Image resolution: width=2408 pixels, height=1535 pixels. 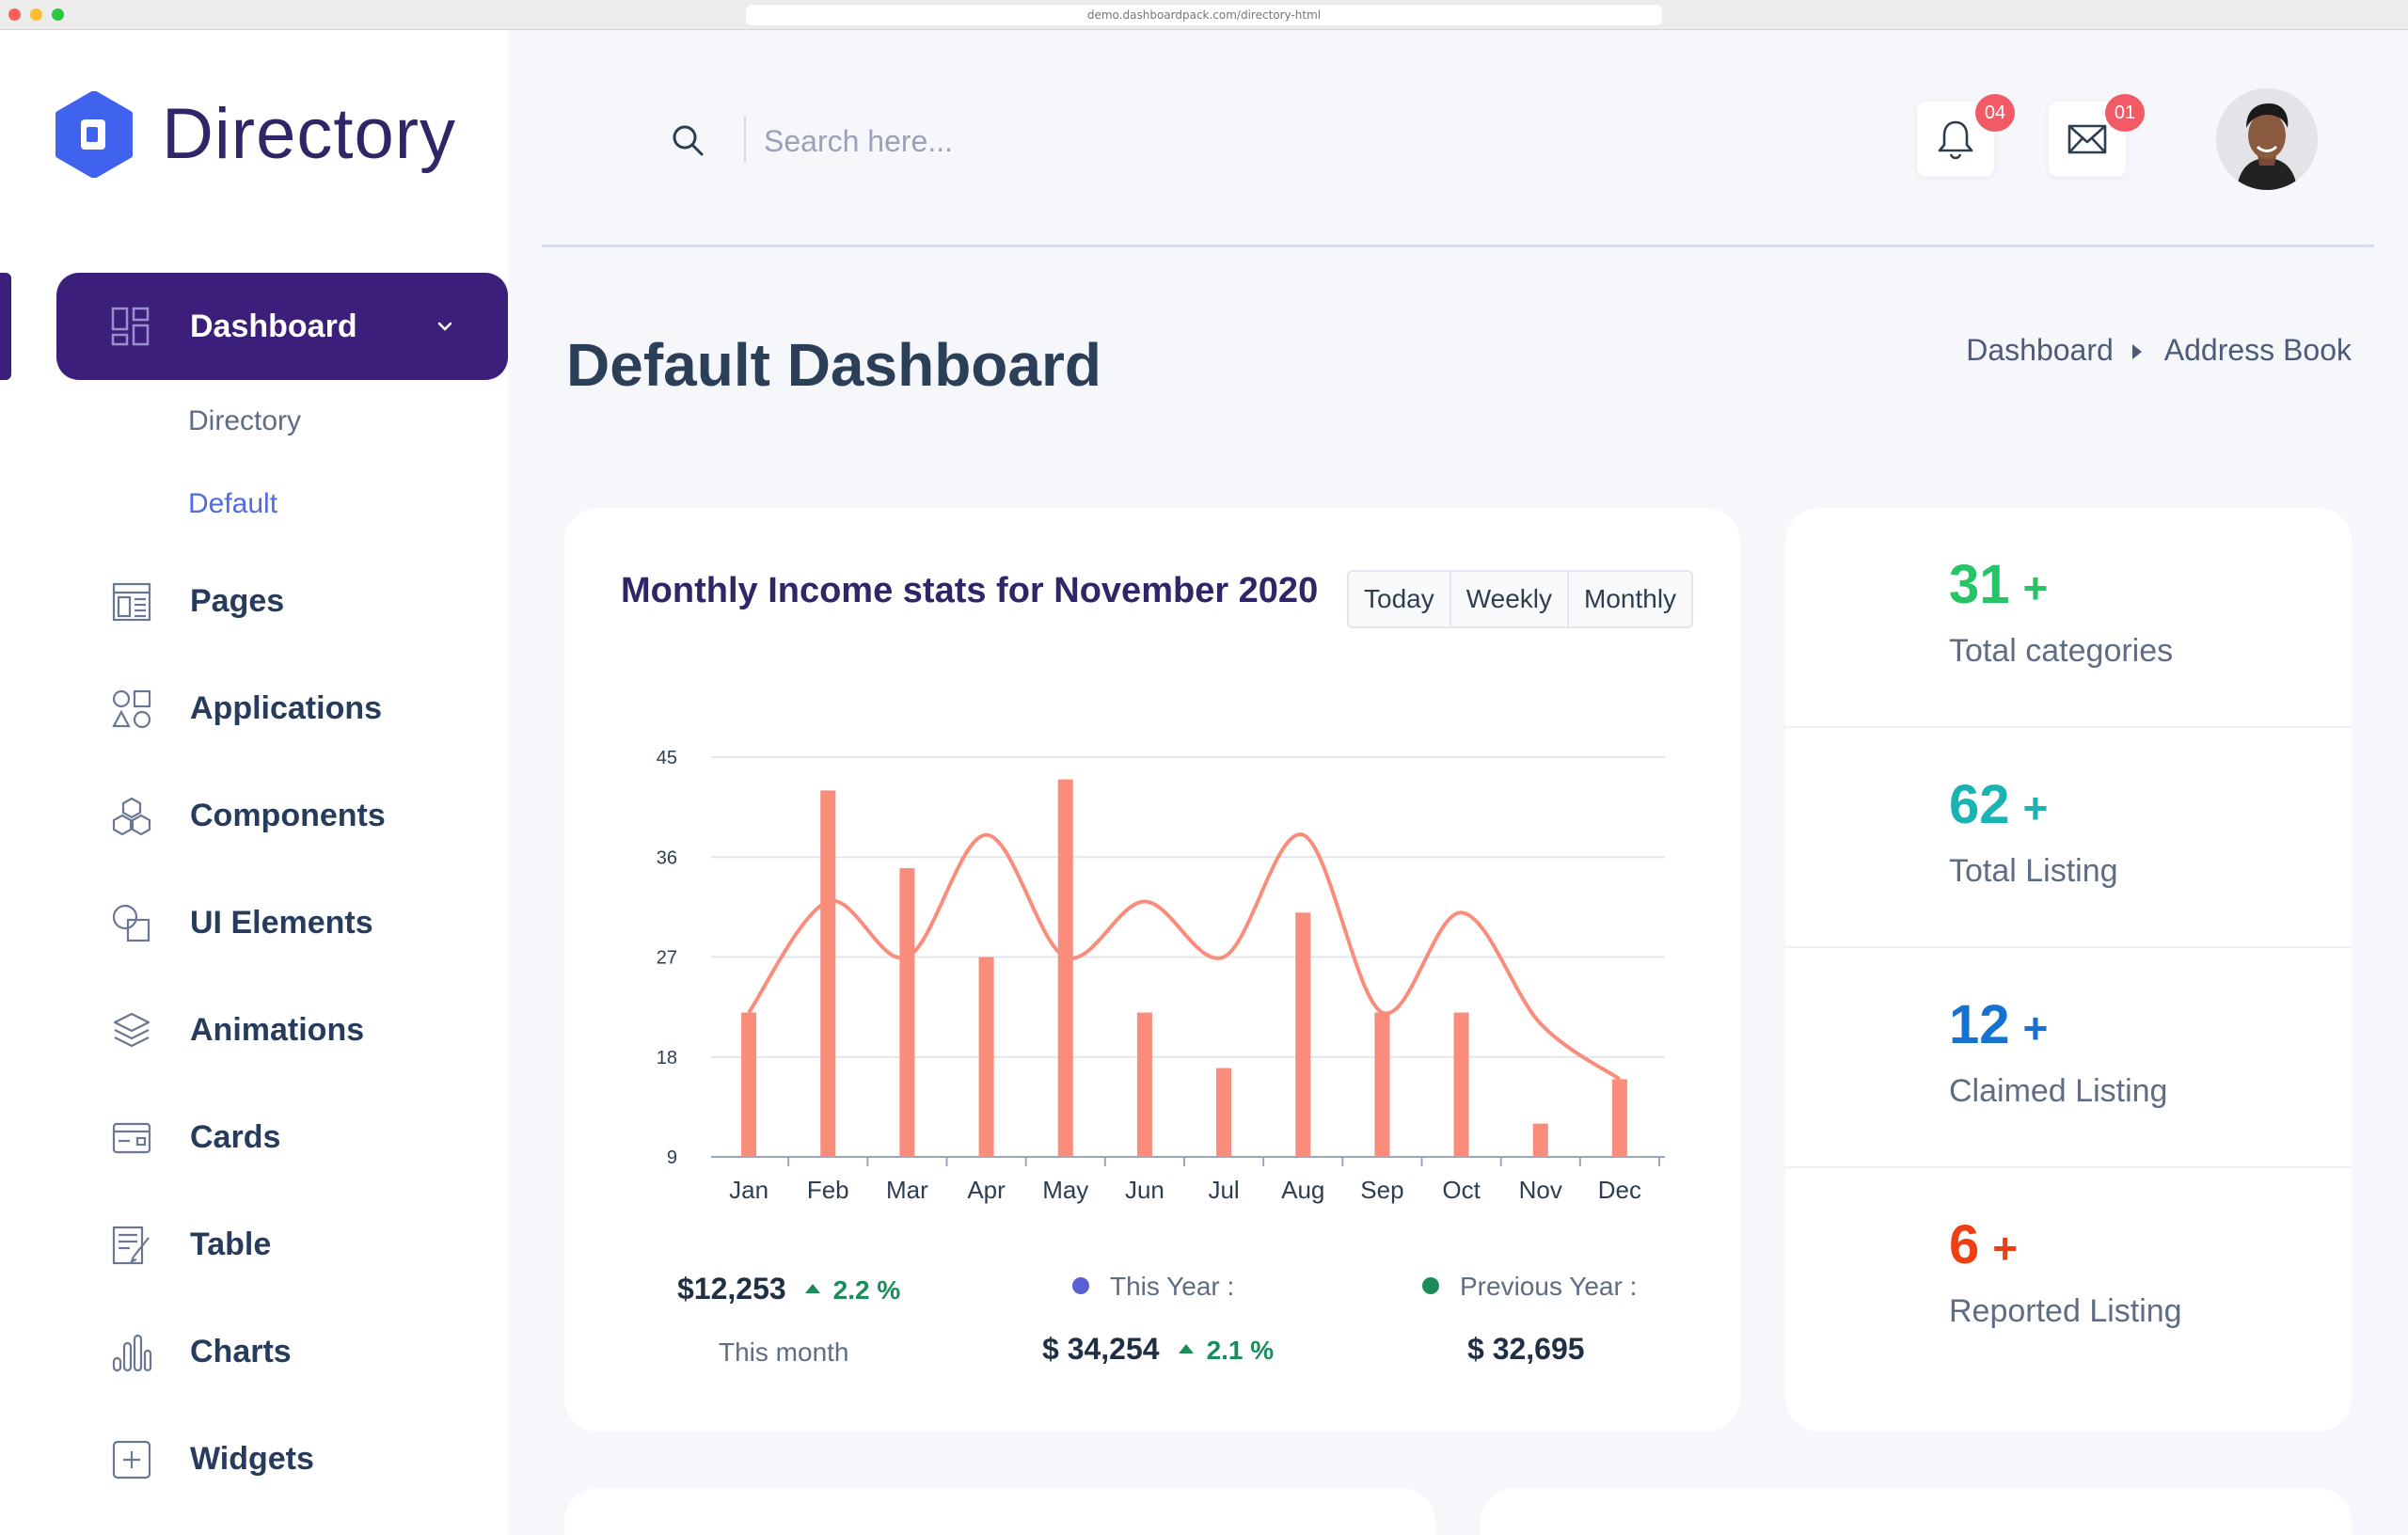 What do you see at coordinates (1620, 1190) in the screenshot?
I see `x-tick-label: Dec` at bounding box center [1620, 1190].